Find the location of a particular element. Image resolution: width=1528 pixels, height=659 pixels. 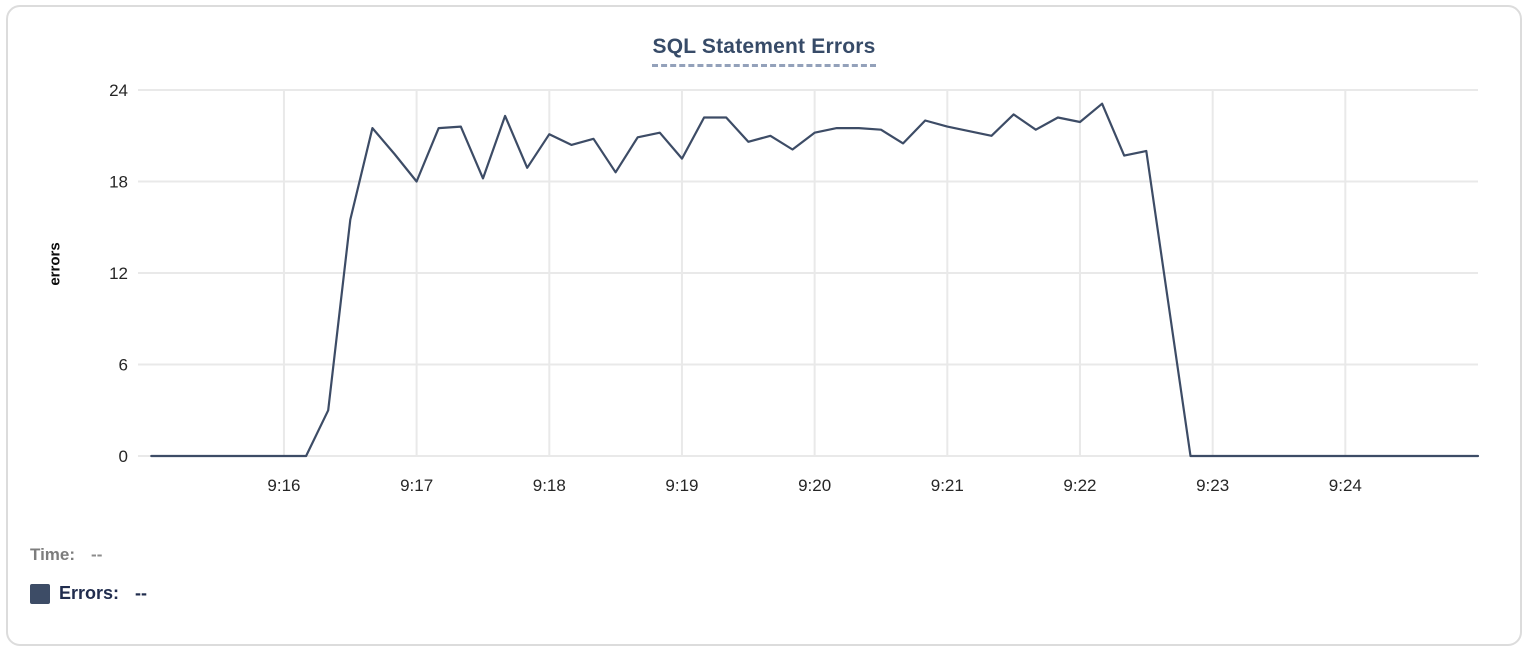

y-tick-label: 0 is located at coordinates (123, 456).